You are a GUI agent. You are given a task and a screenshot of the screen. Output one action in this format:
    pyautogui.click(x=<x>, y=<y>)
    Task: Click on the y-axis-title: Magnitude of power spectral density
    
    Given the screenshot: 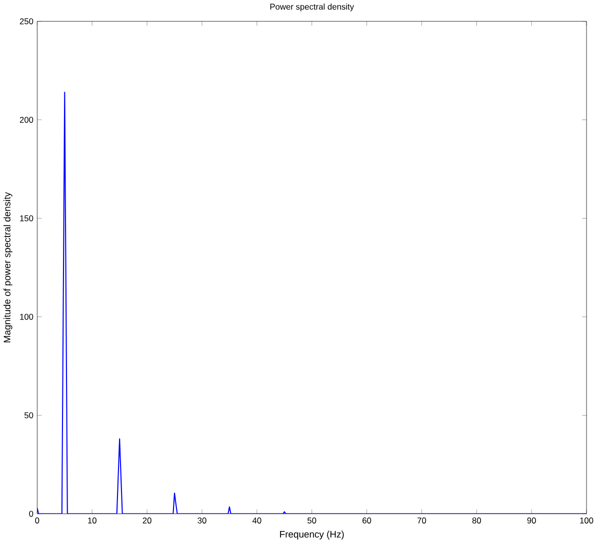 What is the action you would take?
    pyautogui.click(x=7, y=267)
    